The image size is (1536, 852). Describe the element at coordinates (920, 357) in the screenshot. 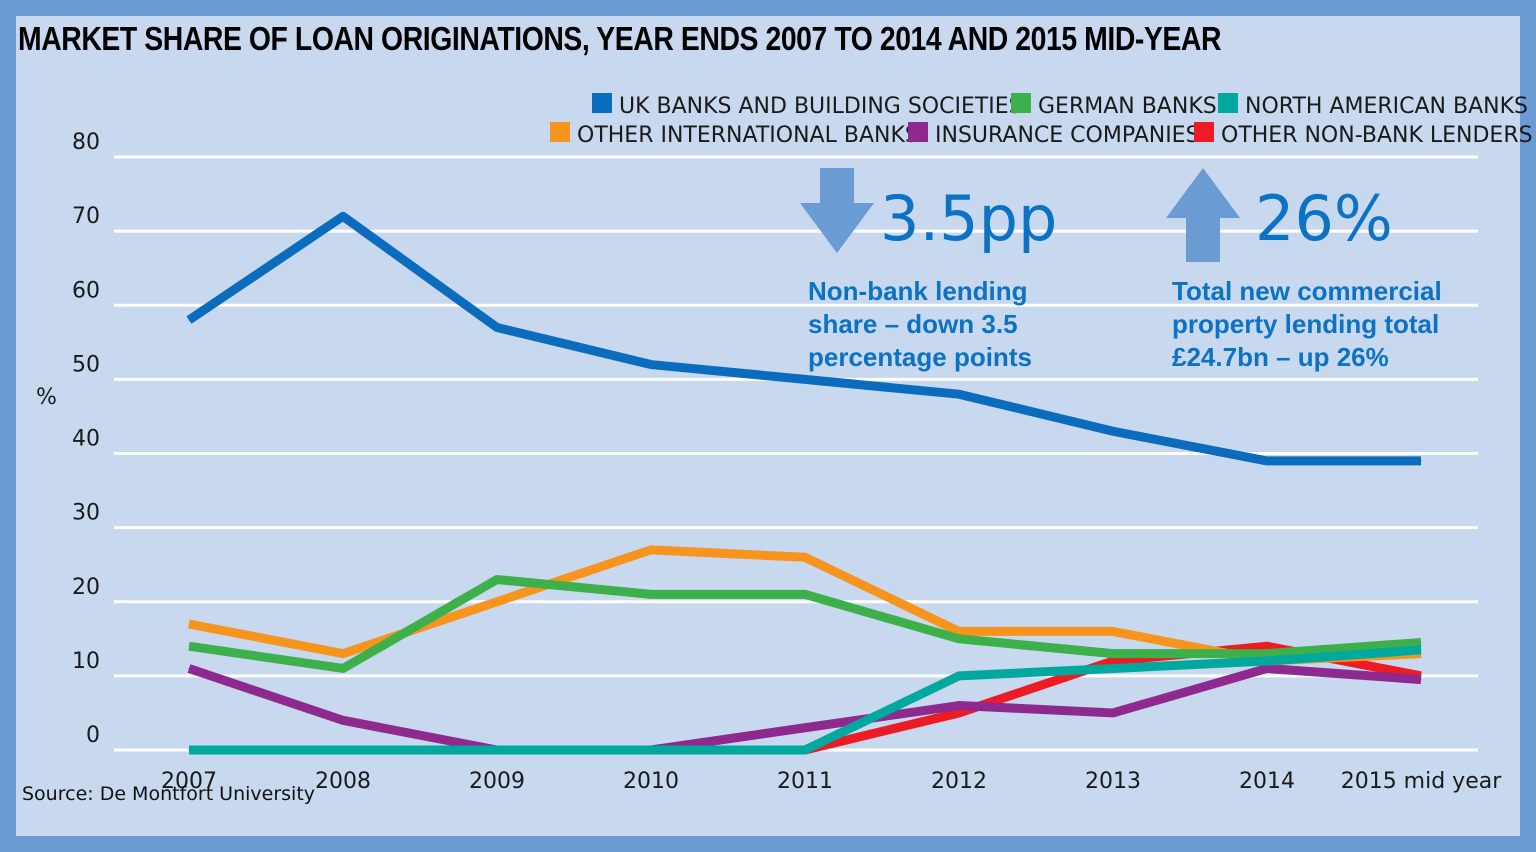

I see `callout-text-0-2: percentage points` at that location.